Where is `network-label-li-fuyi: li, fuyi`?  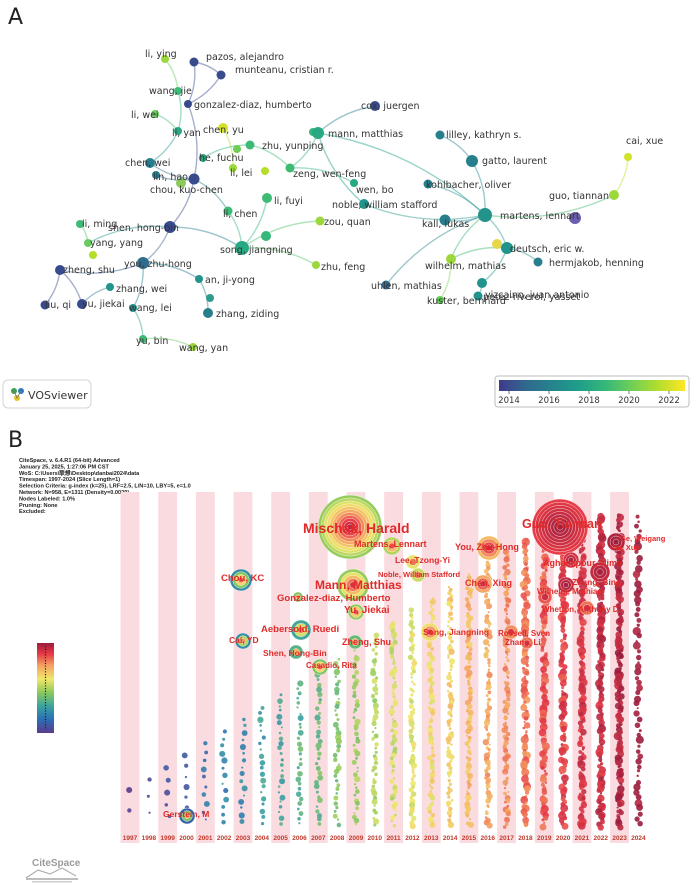 network-label-li-fuyi: li, fuyi is located at coordinates (288, 201).